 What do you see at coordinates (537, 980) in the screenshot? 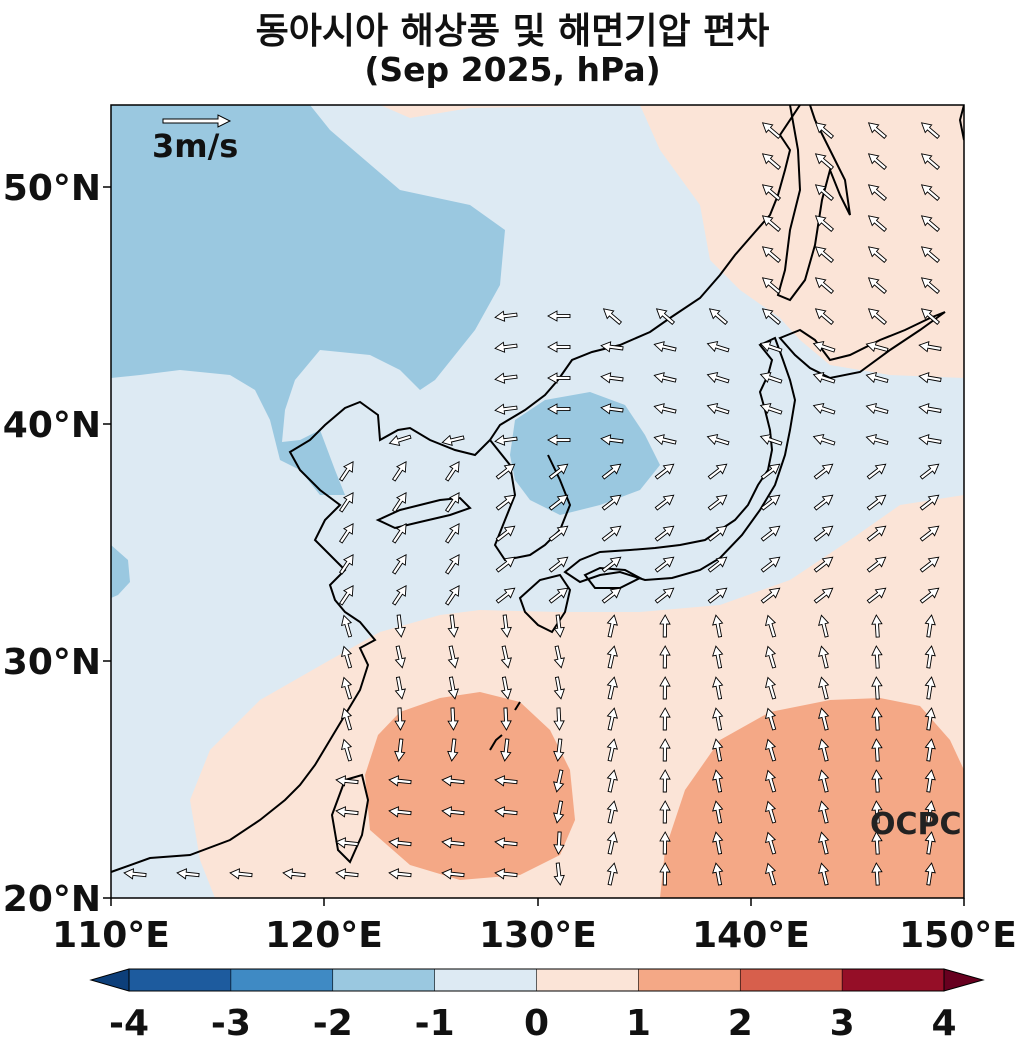
I see `colorbar` at bounding box center [537, 980].